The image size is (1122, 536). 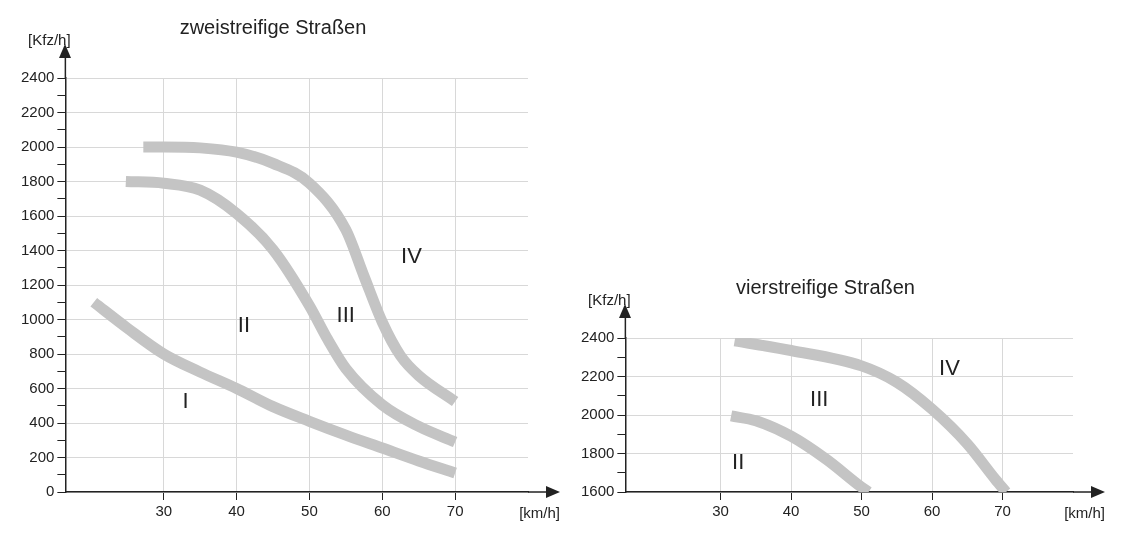 I want to click on y-tick-label: 200, so click(x=42, y=456).